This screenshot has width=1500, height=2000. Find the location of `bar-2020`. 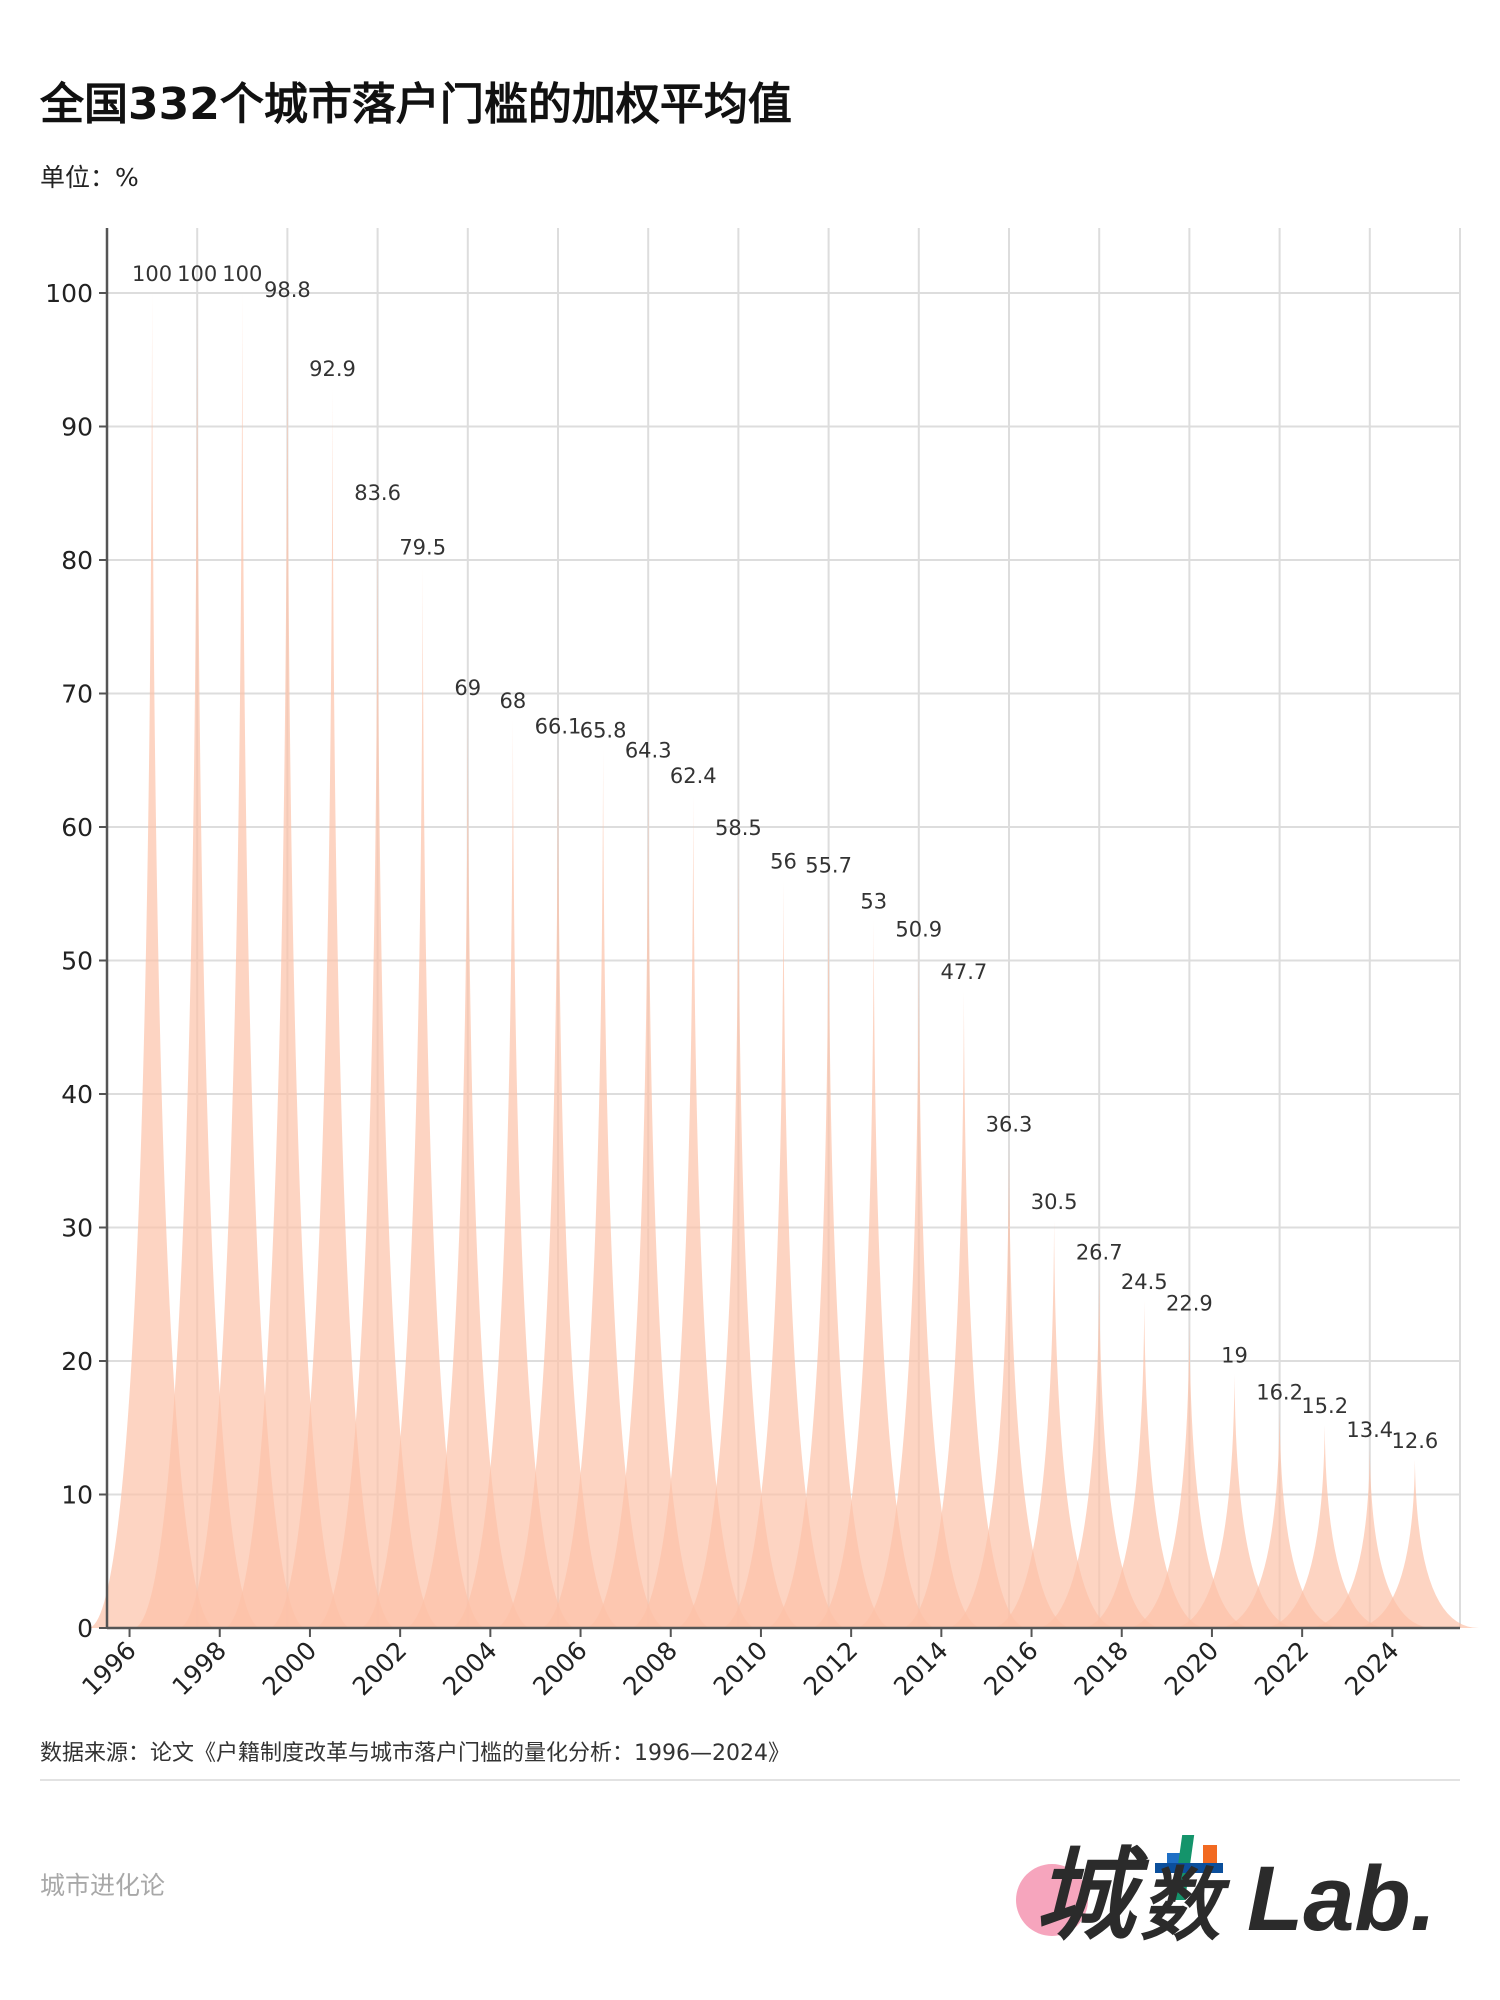

bar-2020 is located at coordinates (1234, 1501).